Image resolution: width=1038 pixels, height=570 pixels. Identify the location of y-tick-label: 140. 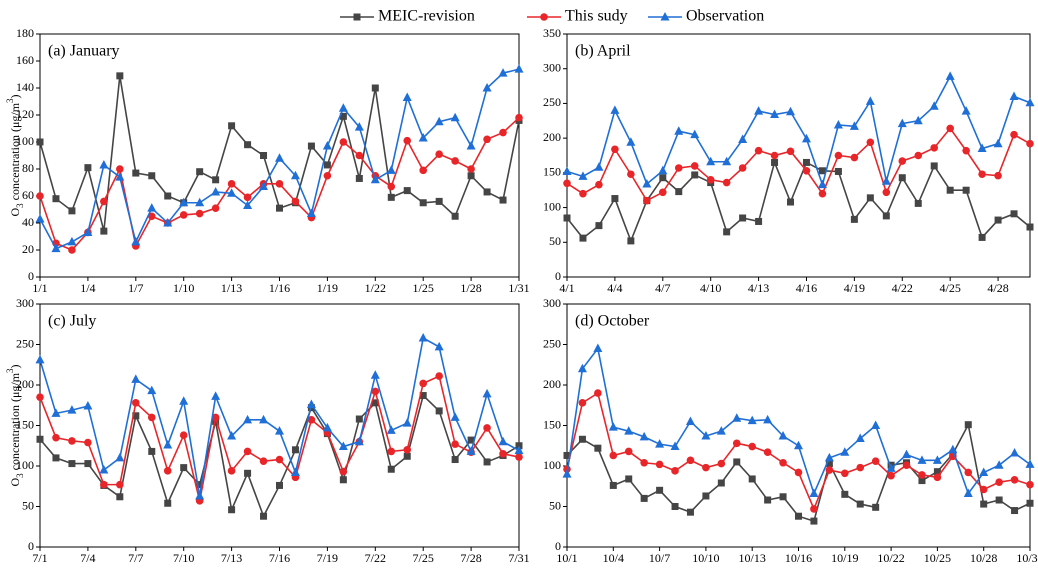
(25, 87).